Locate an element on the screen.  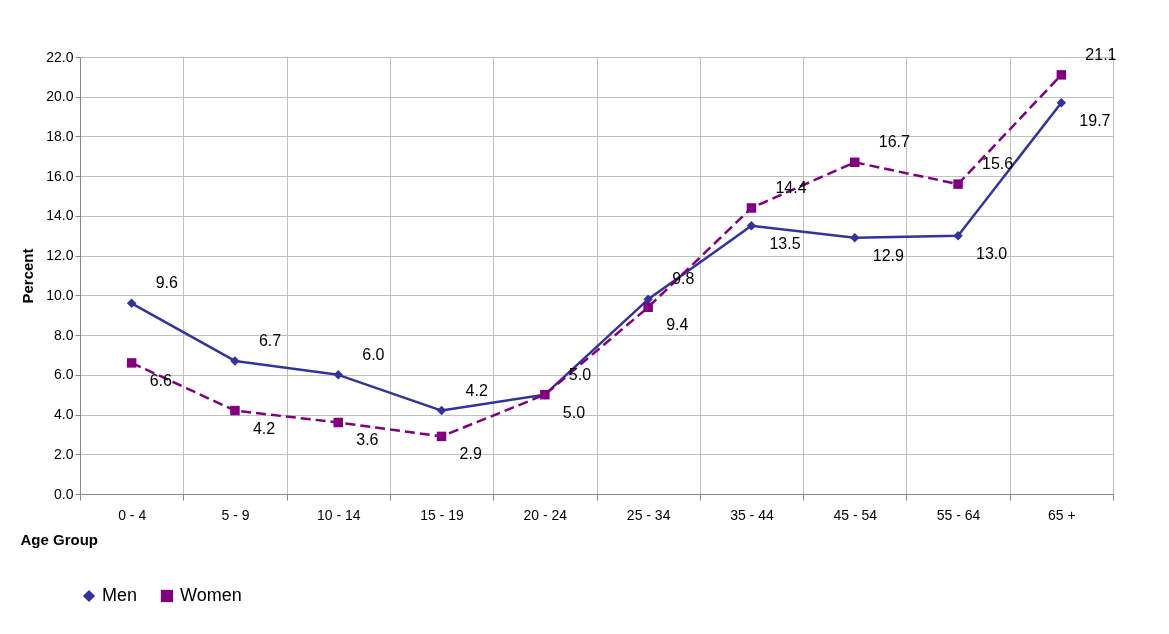
data-label: 6.6 is located at coordinates (160, 380).